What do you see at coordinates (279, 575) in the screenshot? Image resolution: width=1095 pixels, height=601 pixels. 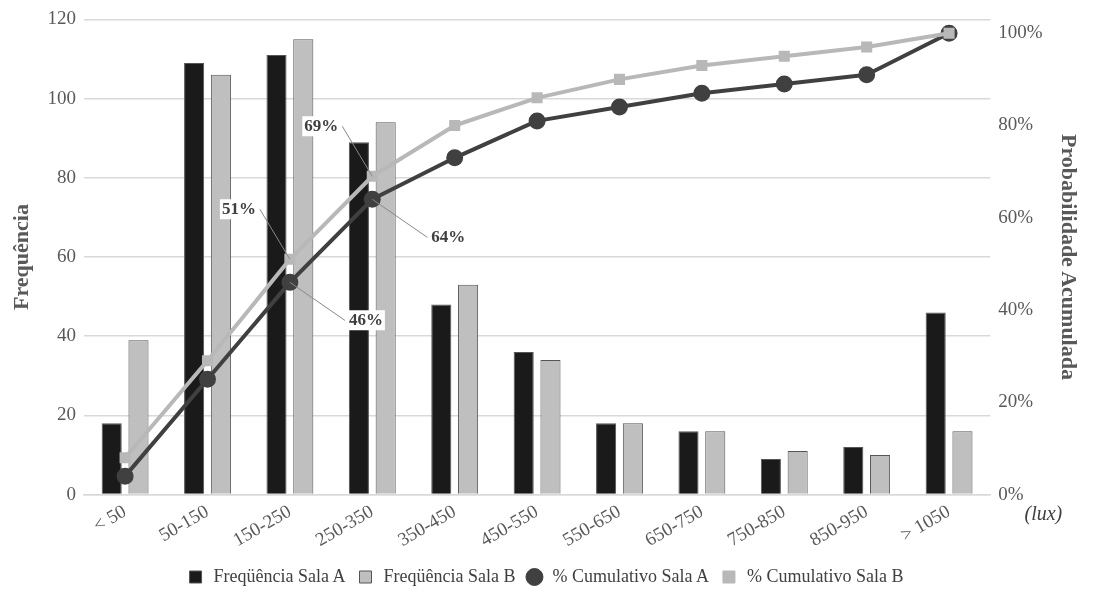 I see `legend-label: Freqüência Sala A` at bounding box center [279, 575].